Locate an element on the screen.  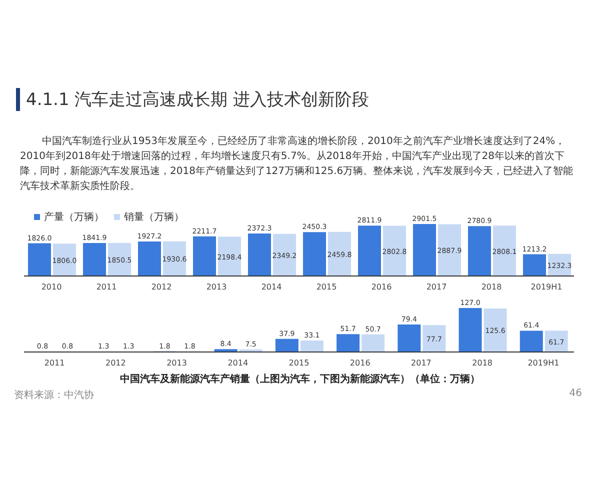
x-tick-label: 2010 is located at coordinates (51, 287).